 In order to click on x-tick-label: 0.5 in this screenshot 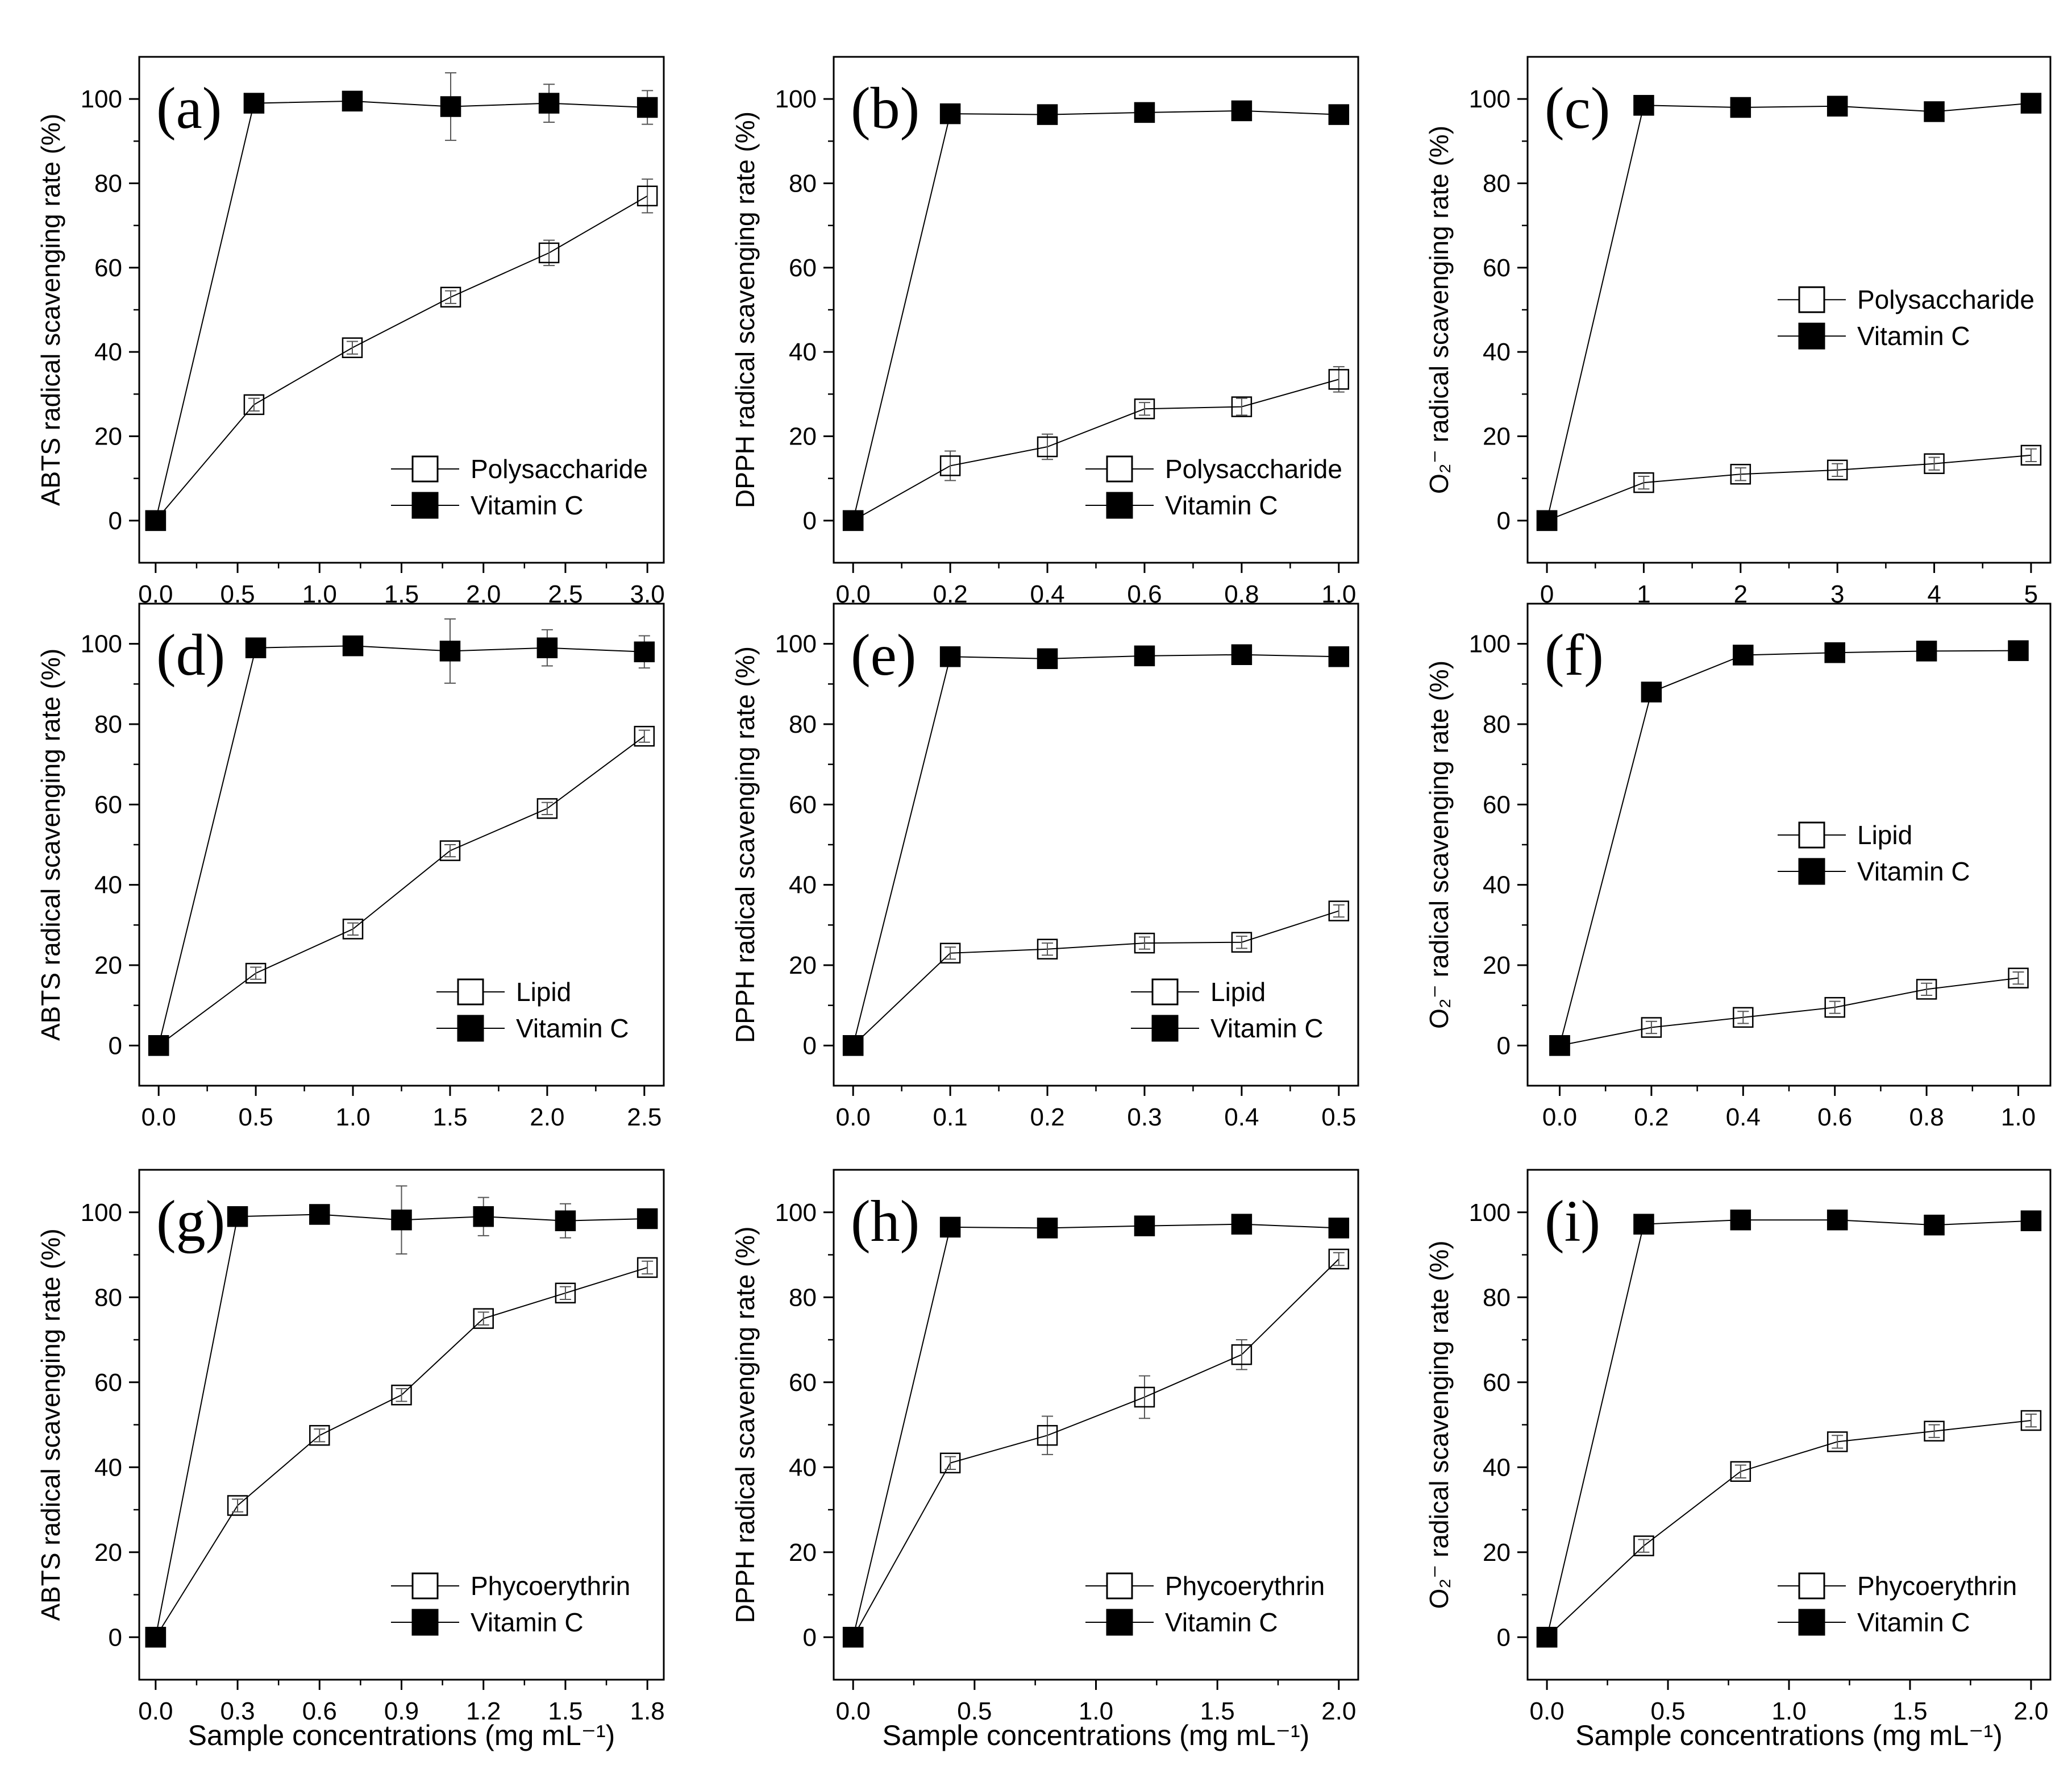, I will do `click(974, 1711)`.